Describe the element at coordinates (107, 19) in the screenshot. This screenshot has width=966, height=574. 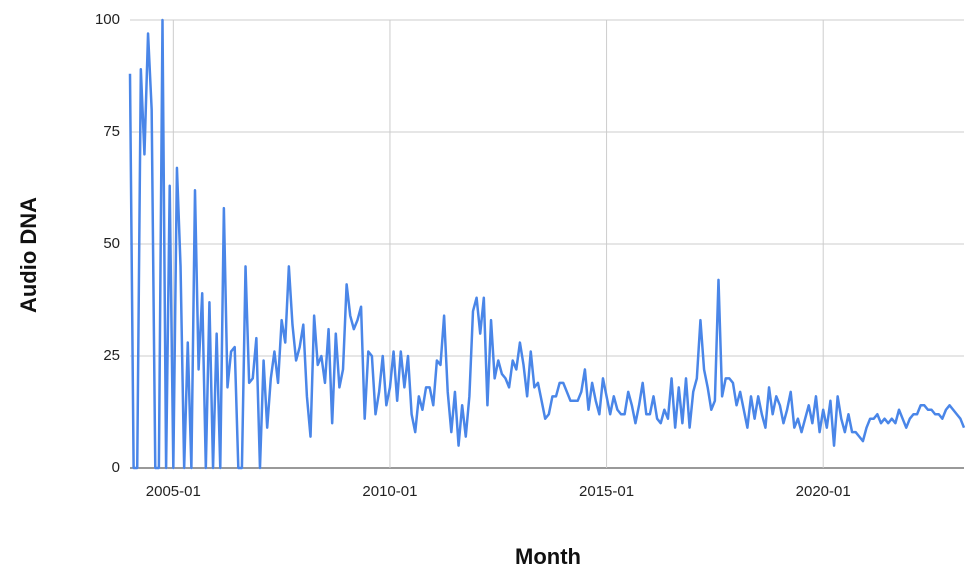
I see `y-tick-label: 100` at that location.